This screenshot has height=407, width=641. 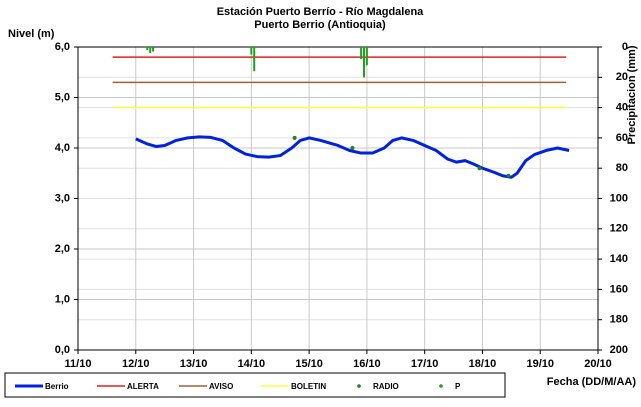 I want to click on y-tick-label: 0,0, so click(x=62, y=350).